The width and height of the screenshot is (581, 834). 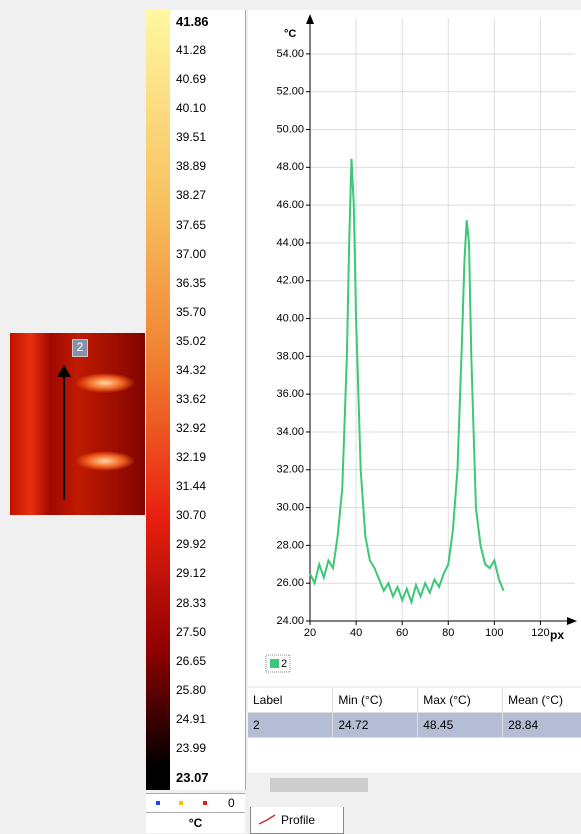 I want to click on table-header: Label Min (°C) Max (°C) Mean (°C), so click(x=414, y=700).